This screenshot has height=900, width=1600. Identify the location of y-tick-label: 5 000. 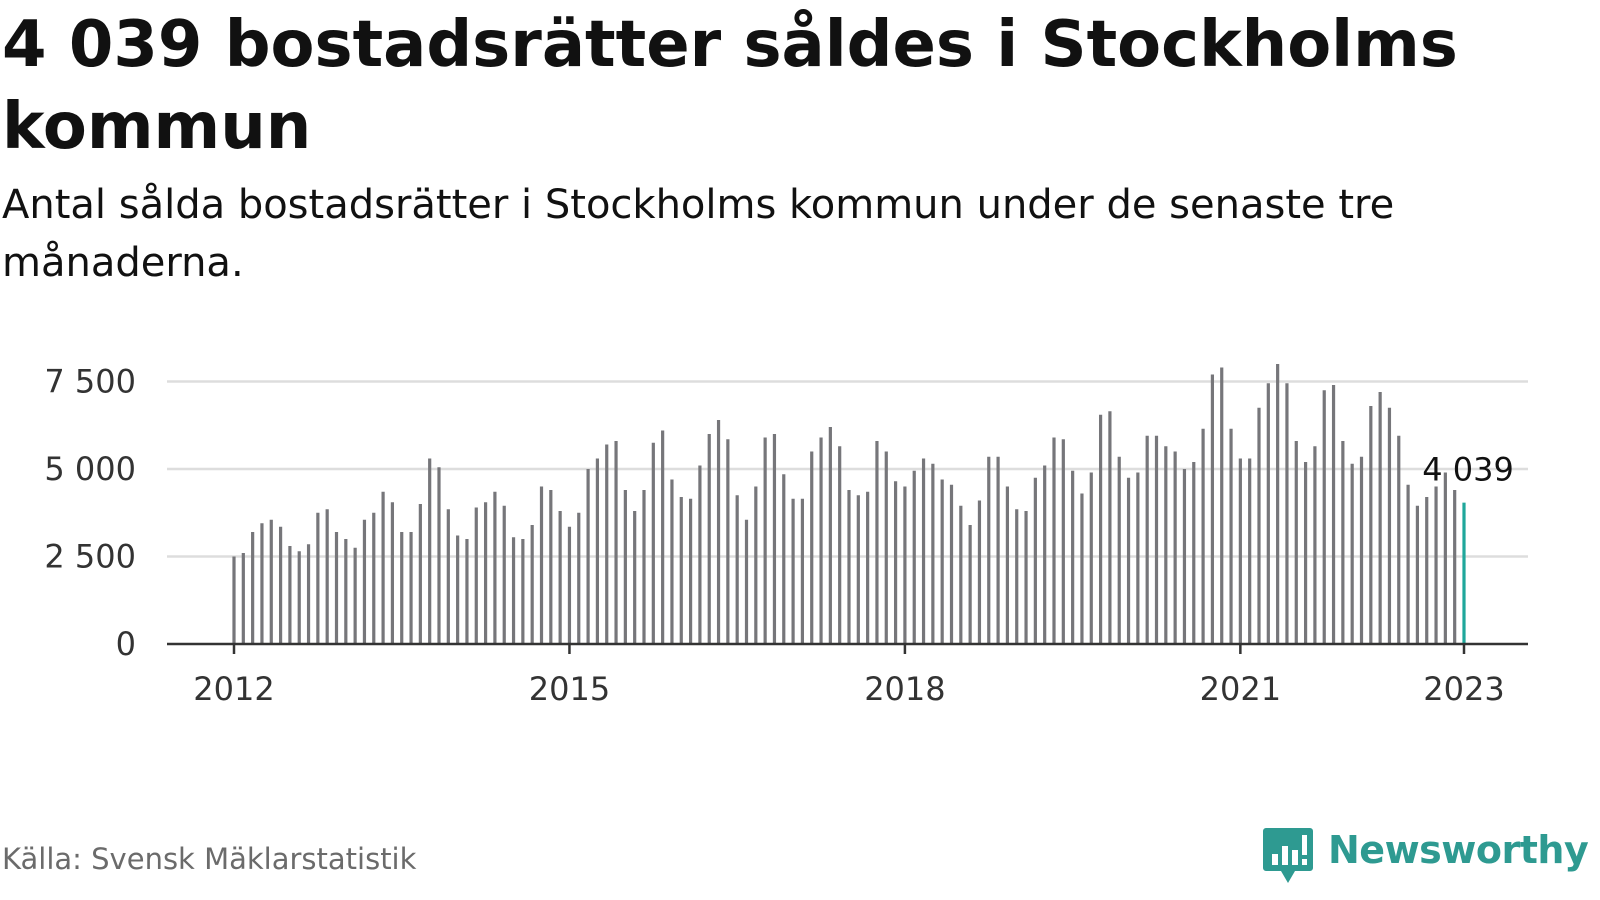
(90, 469).